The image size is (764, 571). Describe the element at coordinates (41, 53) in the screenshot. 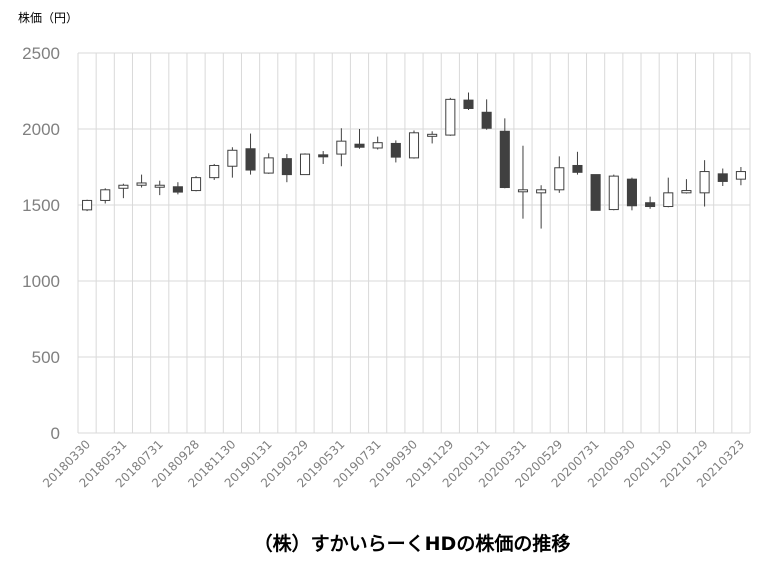

I see `y-tick-label: 2500` at that location.